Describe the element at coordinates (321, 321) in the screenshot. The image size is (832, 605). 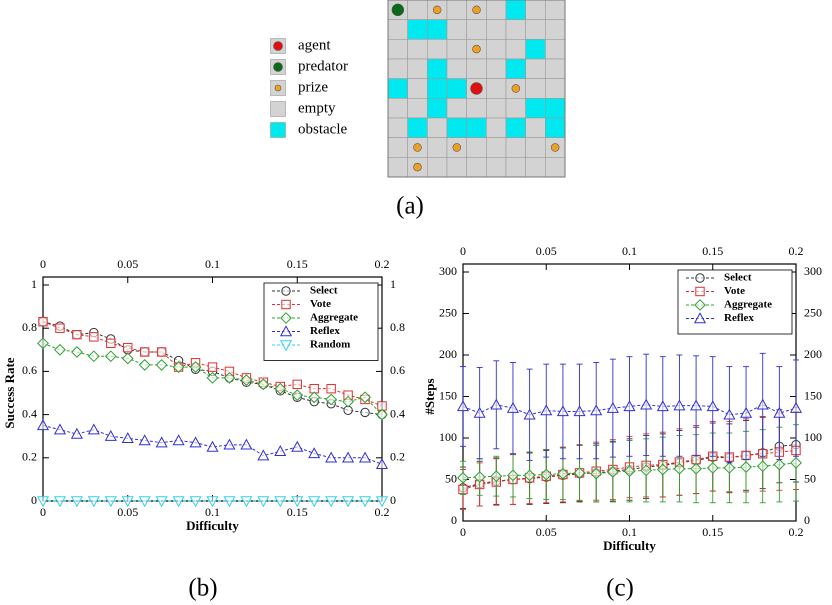
I see `legend-box` at that location.